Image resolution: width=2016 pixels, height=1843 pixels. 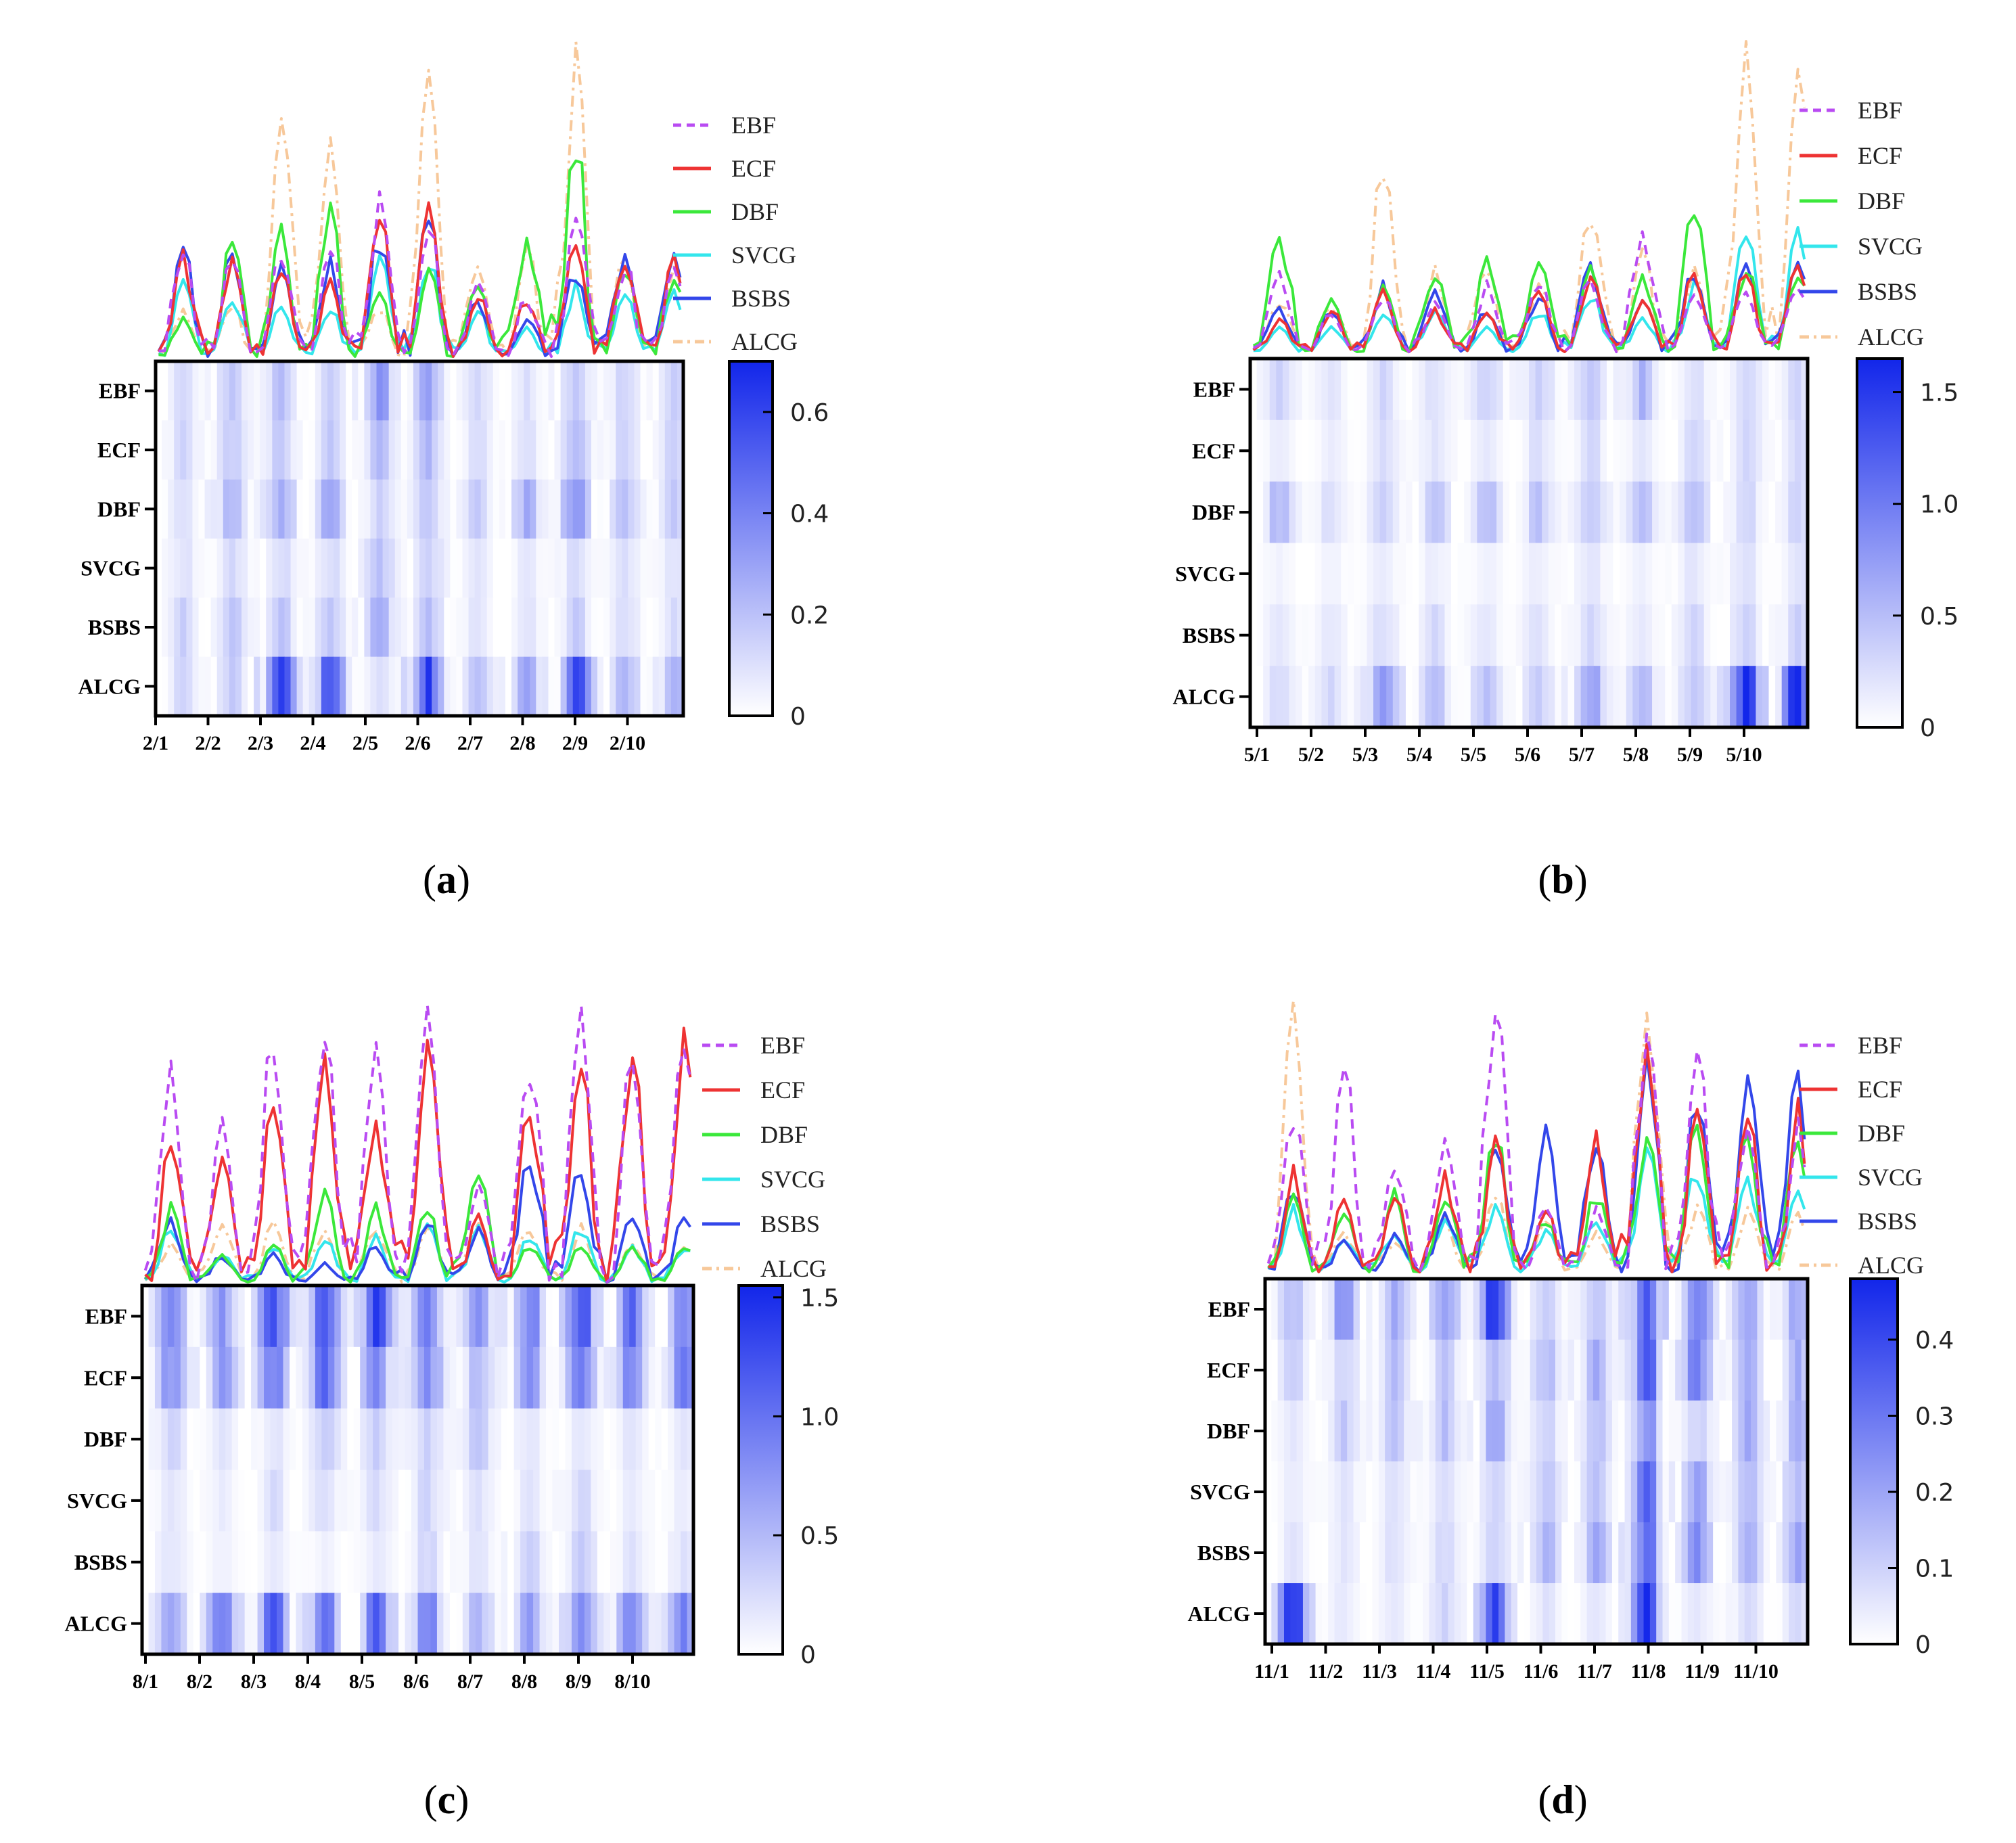 I want to click on row-label: EBF, so click(x=1229, y=1309).